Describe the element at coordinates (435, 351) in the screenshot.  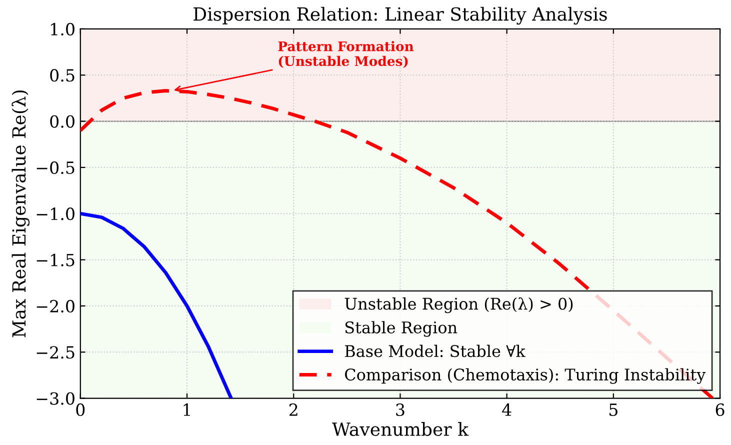
I see `legend-label: Base Model: Stable ∀k` at that location.